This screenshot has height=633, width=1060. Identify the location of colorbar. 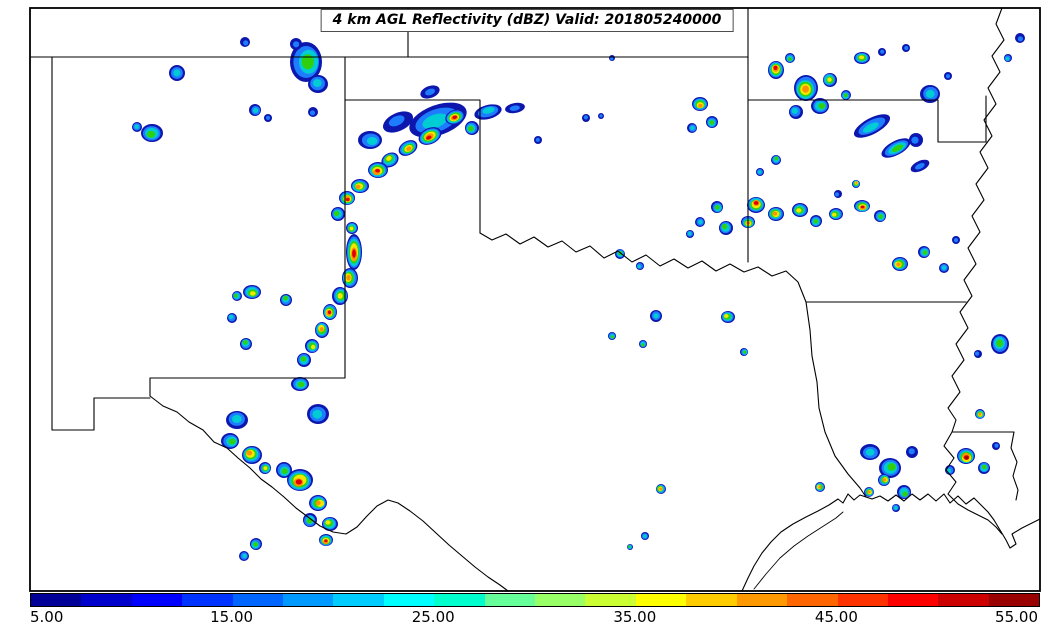
(535, 600).